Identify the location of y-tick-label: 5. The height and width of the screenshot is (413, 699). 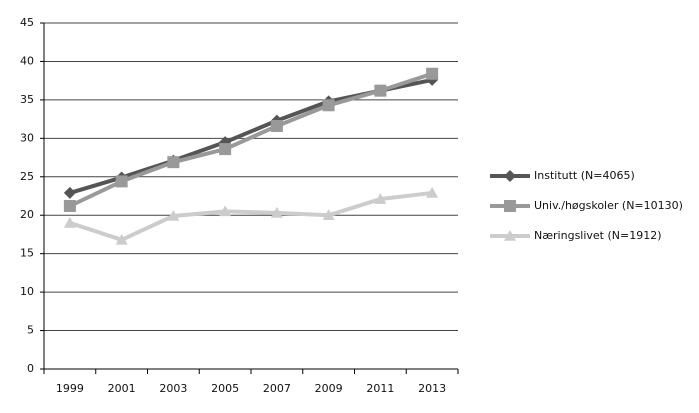
(30, 330).